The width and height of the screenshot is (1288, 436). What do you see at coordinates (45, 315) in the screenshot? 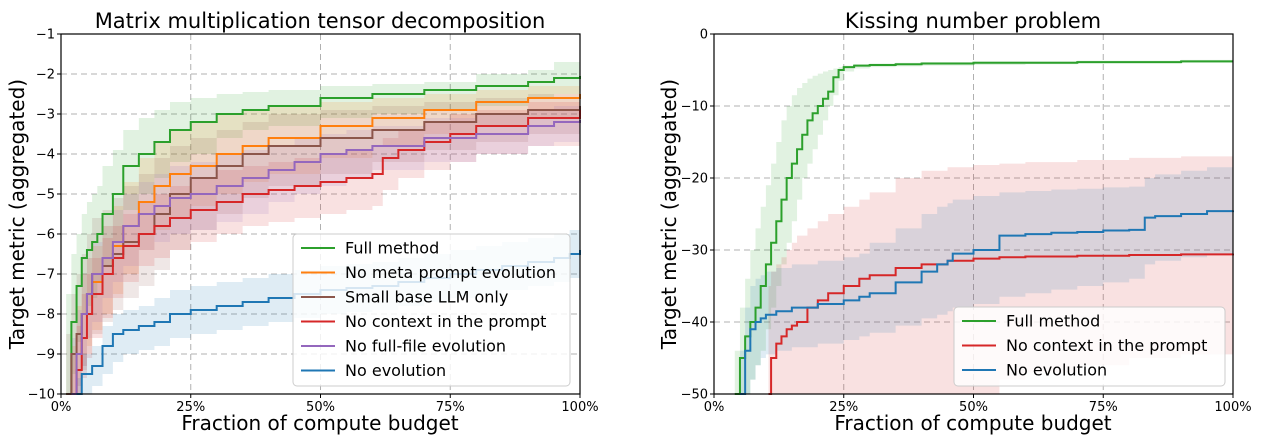
I see `y-tick-label: −8` at bounding box center [45, 315].